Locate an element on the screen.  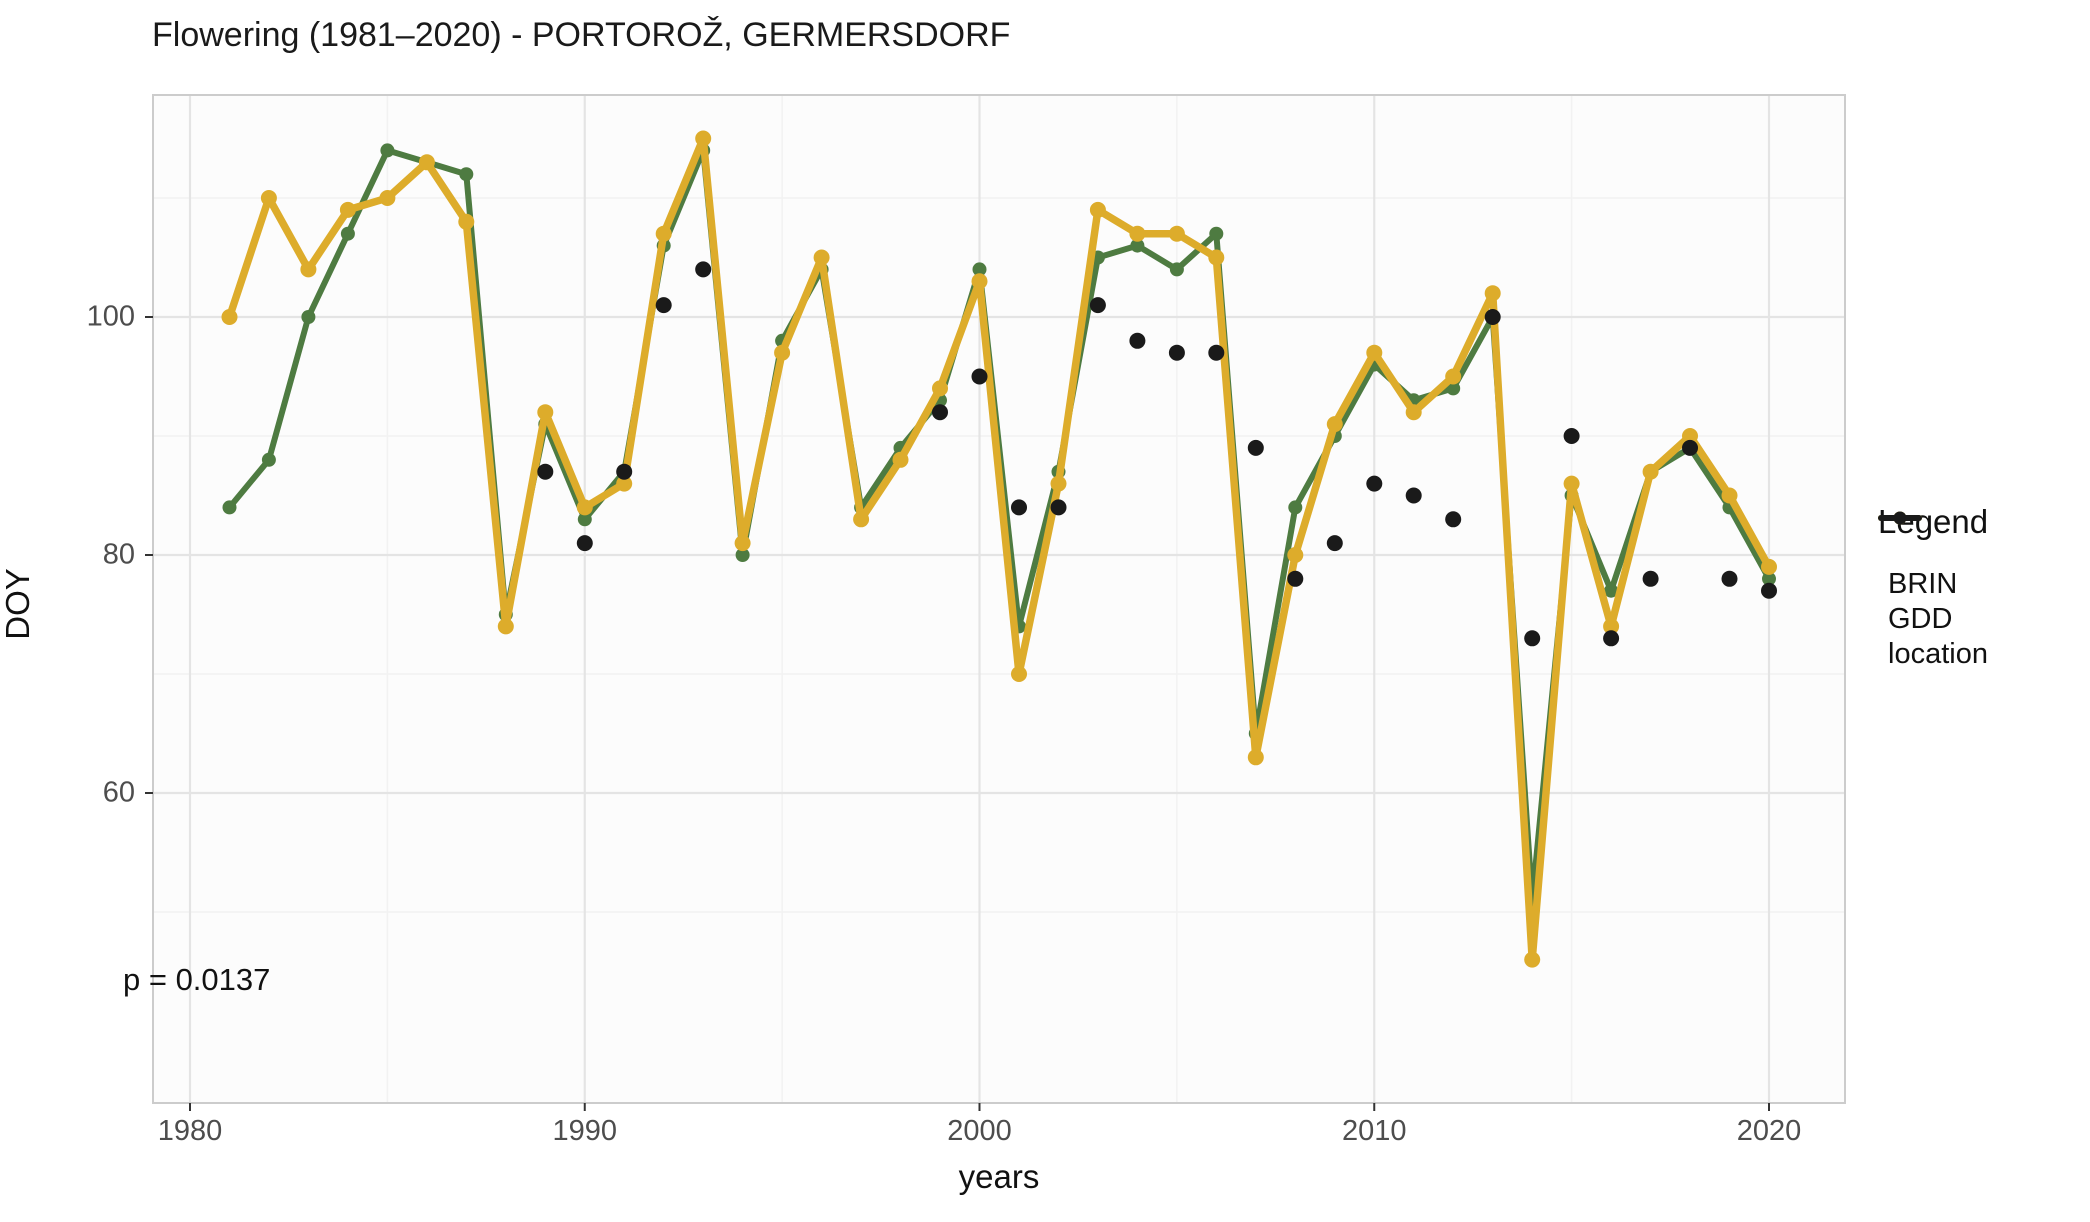
legend-item-list: BRIN GDD location is located at coordinates (1983, 591).